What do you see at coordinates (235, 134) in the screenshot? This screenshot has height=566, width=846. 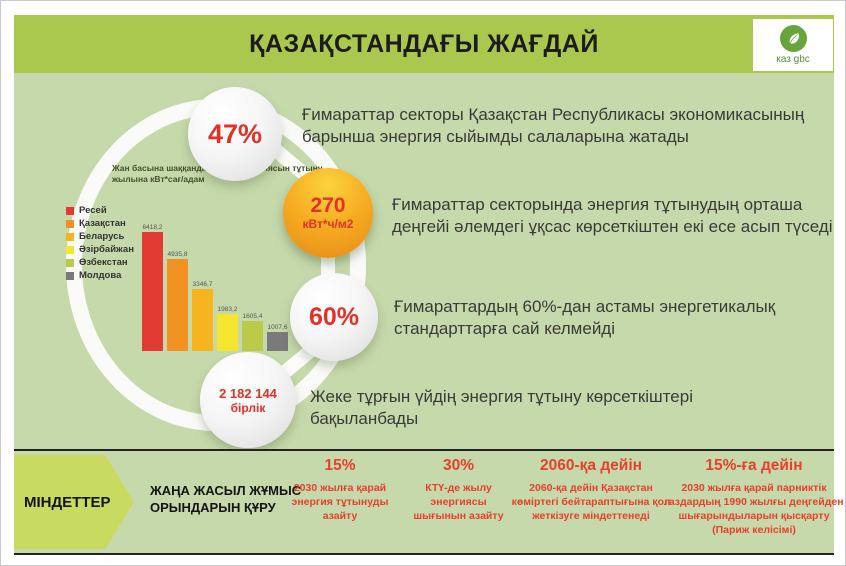 I see `stat-ball-47pct: 47%` at bounding box center [235, 134].